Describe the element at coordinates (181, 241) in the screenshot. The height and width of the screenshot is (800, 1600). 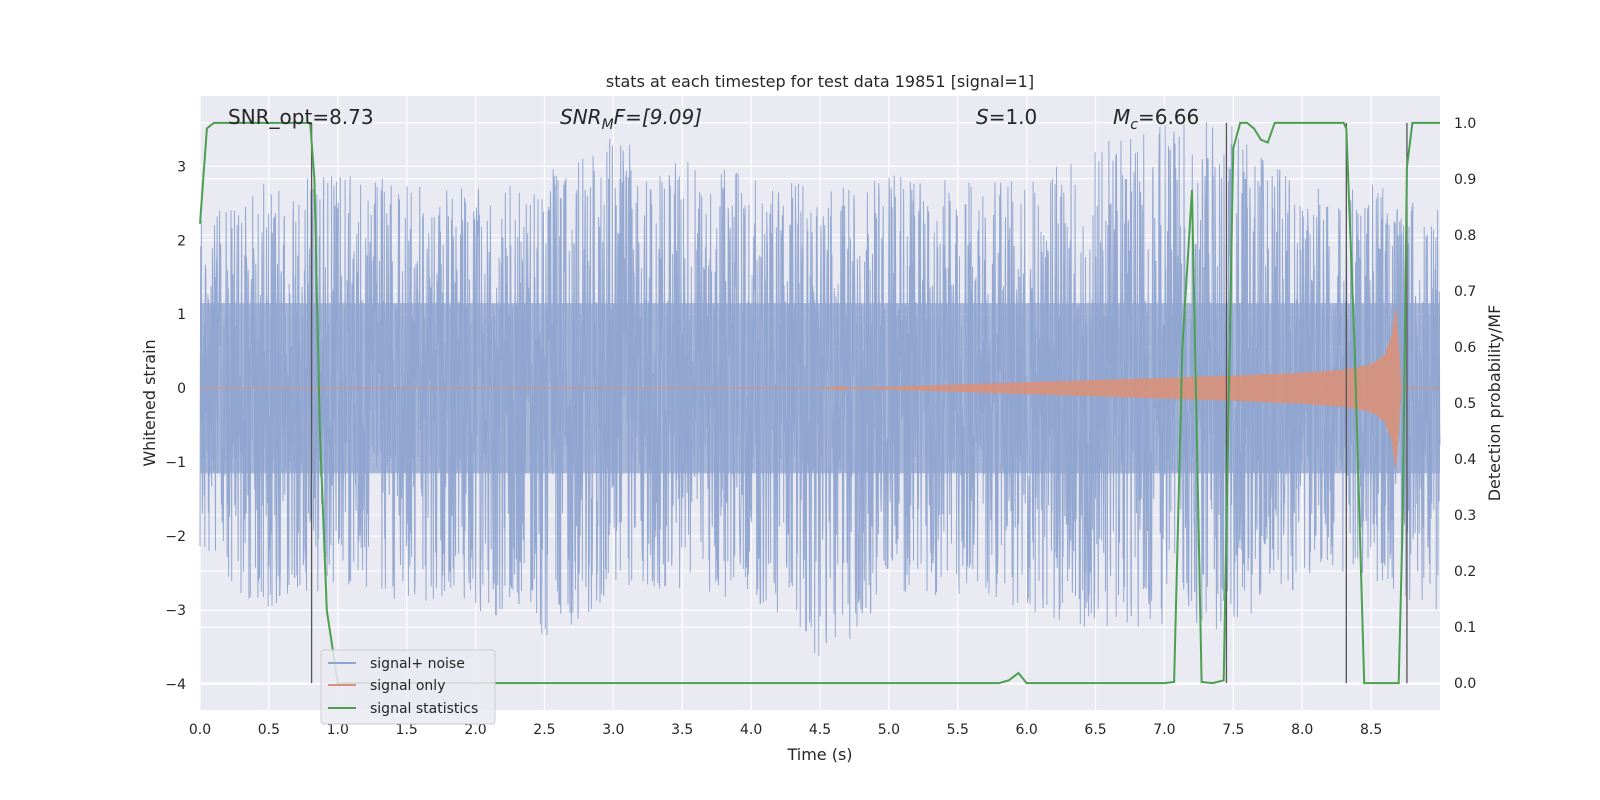
I see `y-tick-label: 2` at that location.